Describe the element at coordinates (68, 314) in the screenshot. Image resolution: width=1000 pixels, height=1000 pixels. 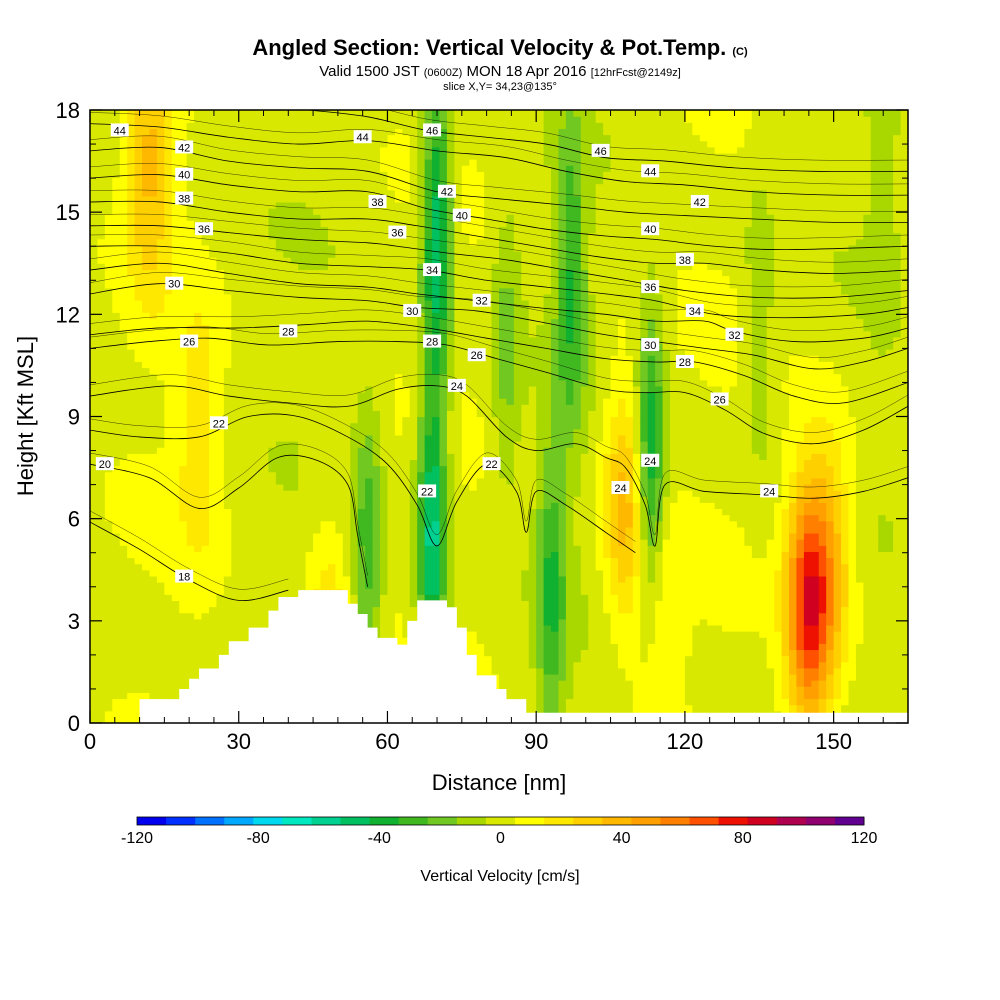
I see `y-tick-label: 12` at that location.